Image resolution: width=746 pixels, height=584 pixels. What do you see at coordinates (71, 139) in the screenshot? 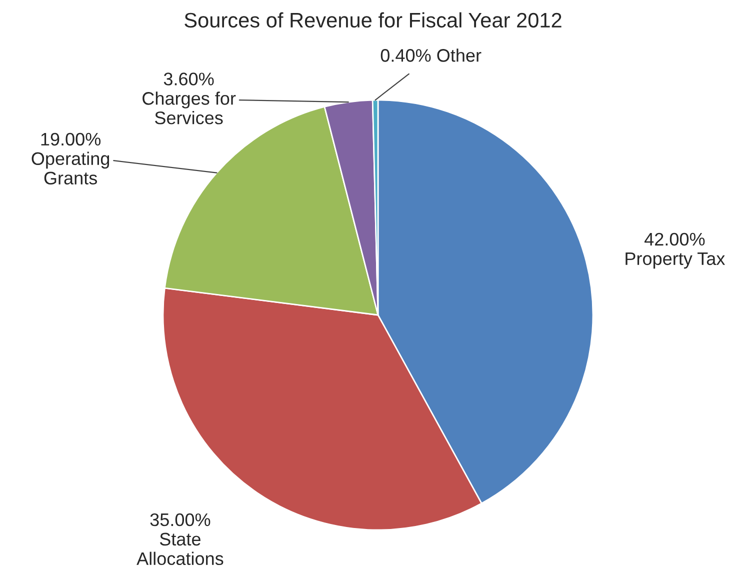
I see `data-label: 19.00%` at bounding box center [71, 139].